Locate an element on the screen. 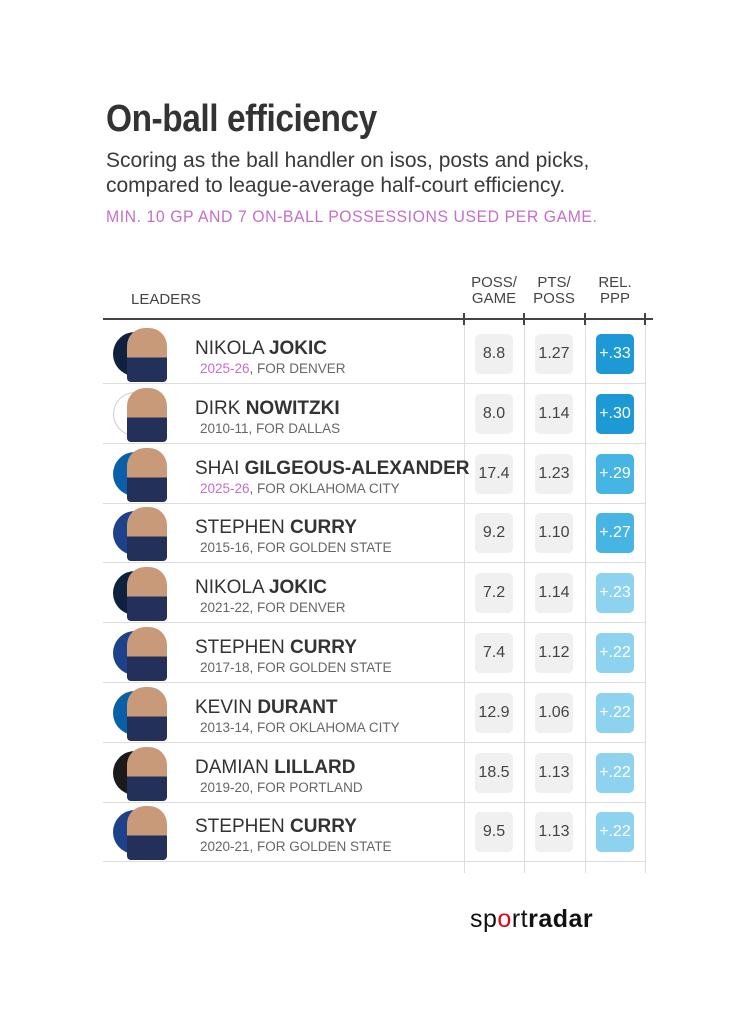  rel-ppp-badge: +.29 is located at coordinates (615, 473).